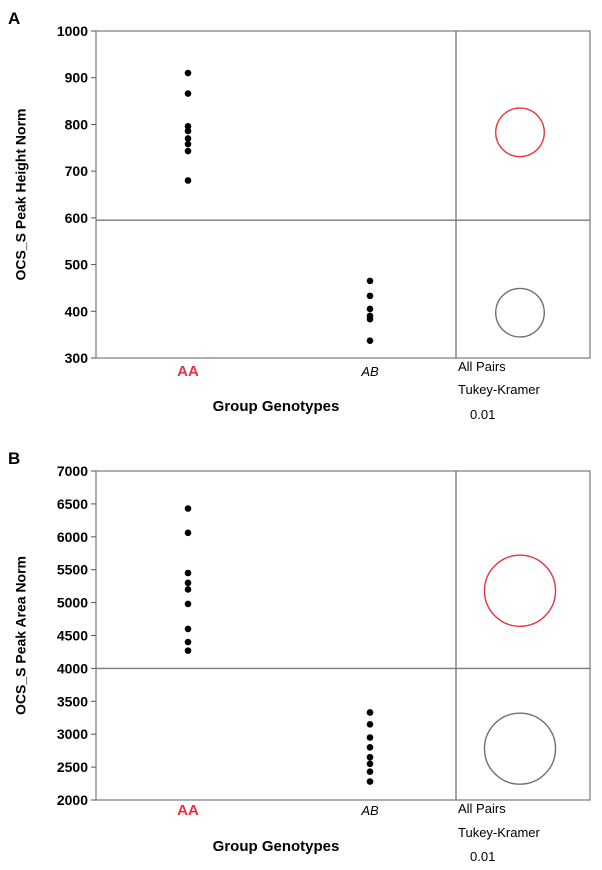  What do you see at coordinates (72, 537) in the screenshot?
I see `y-tick-label: 6000` at bounding box center [72, 537].